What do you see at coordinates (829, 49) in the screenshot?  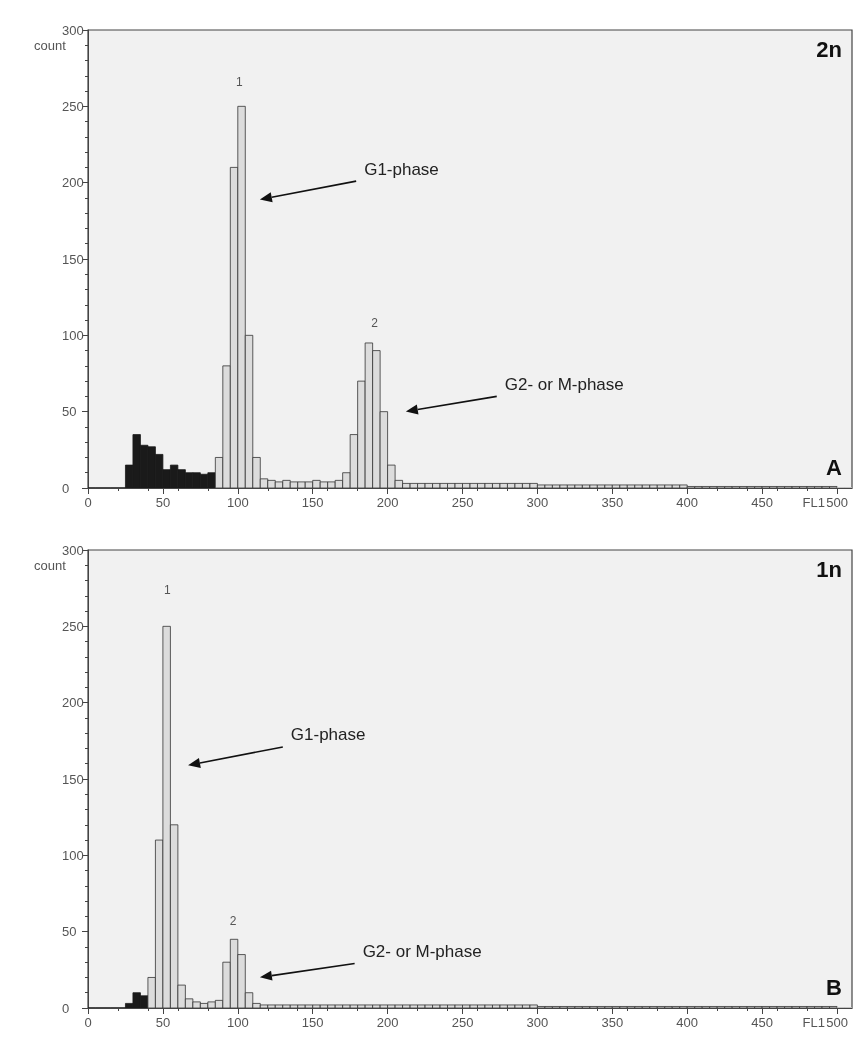 I see `annotation: 2n` at bounding box center [829, 49].